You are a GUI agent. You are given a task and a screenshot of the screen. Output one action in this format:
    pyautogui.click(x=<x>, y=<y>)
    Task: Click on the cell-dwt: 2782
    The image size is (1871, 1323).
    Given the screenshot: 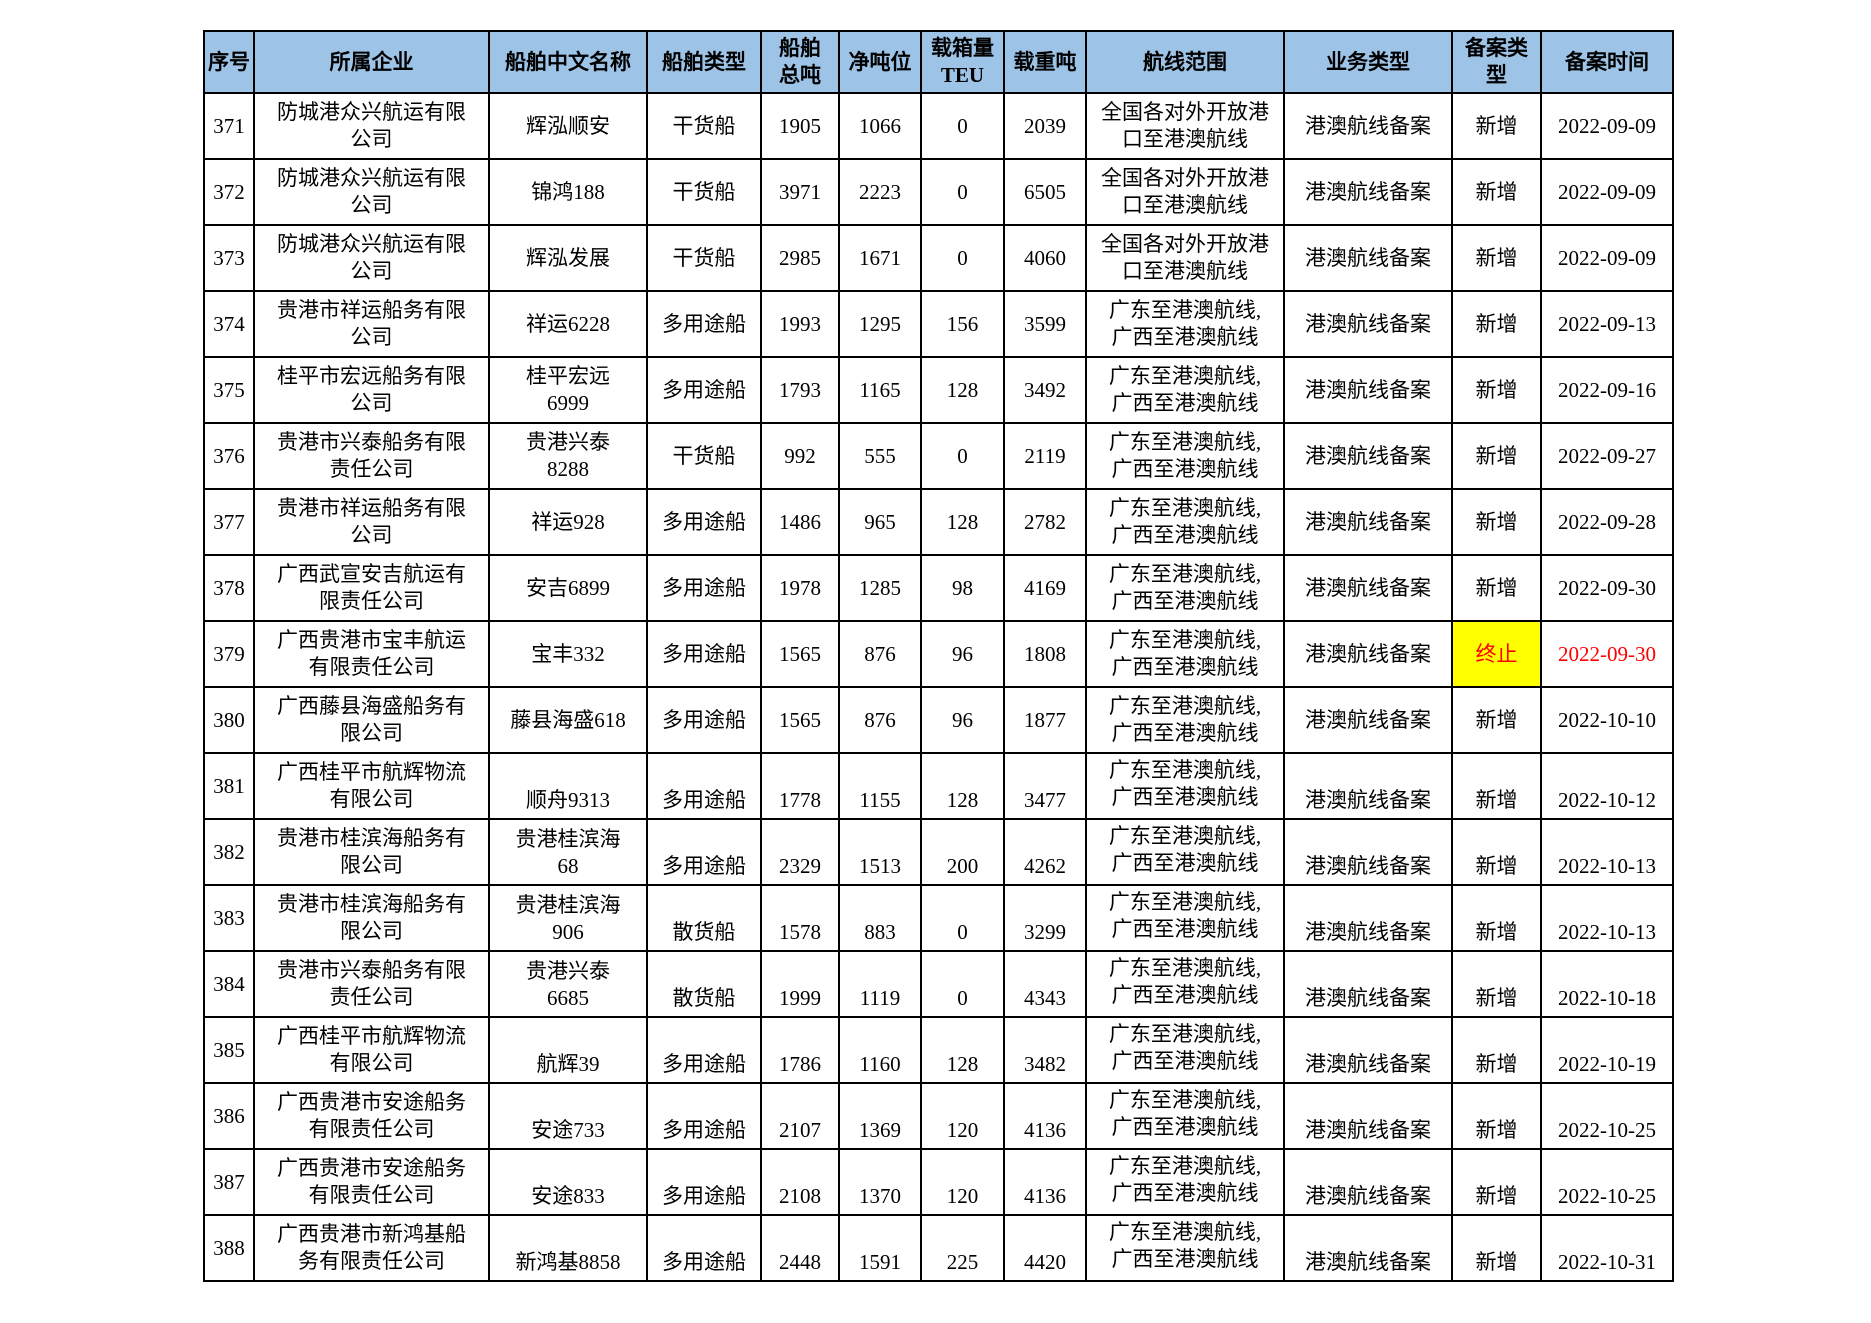 What is the action you would take?
    pyautogui.click(x=1045, y=522)
    